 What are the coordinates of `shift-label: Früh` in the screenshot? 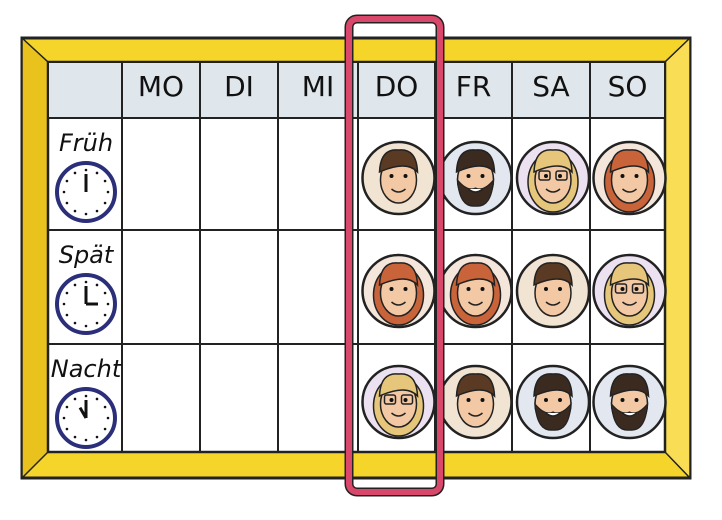 It's located at (86, 143).